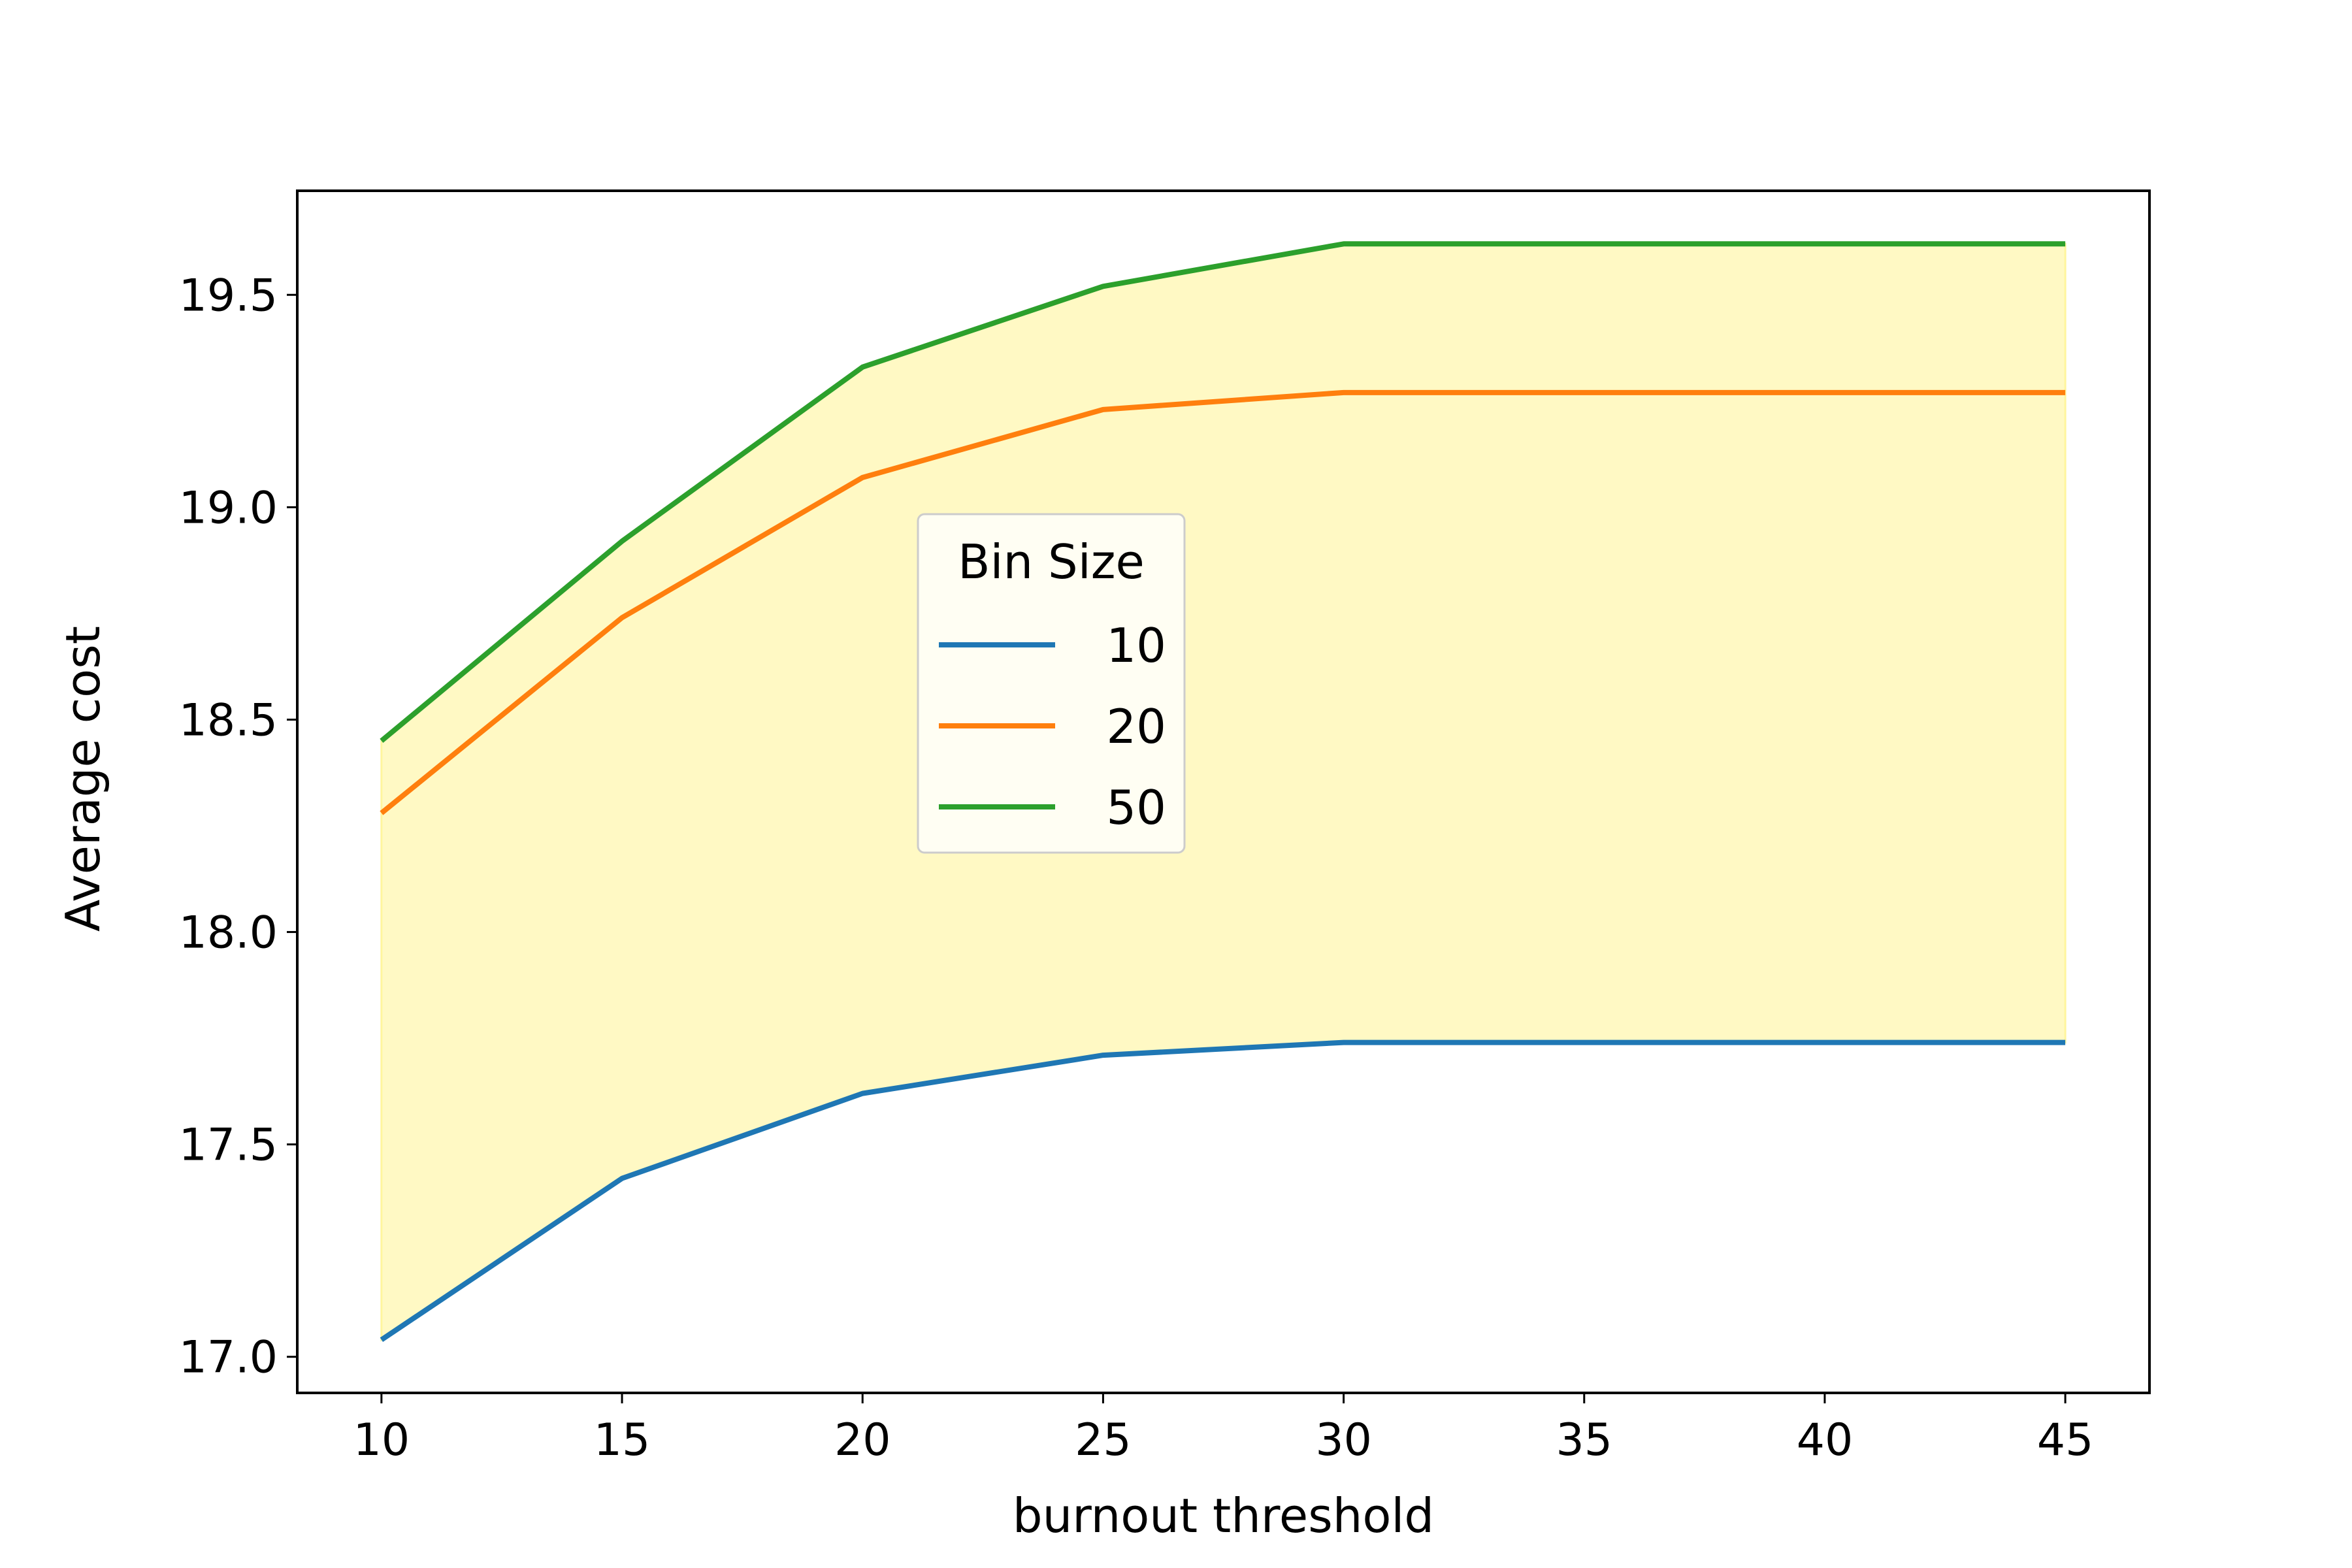  Describe the element at coordinates (228, 933) in the screenshot. I see `y-tick-label: 18.0` at that location.